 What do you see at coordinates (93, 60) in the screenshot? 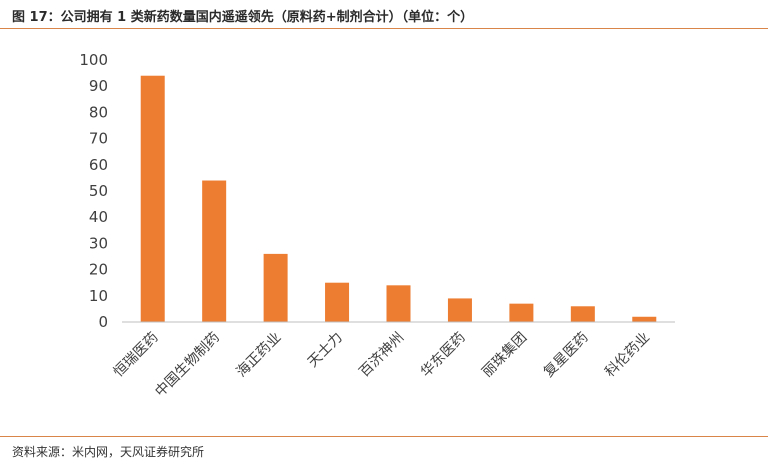
I see `y-tick-label: 100` at bounding box center [93, 60].